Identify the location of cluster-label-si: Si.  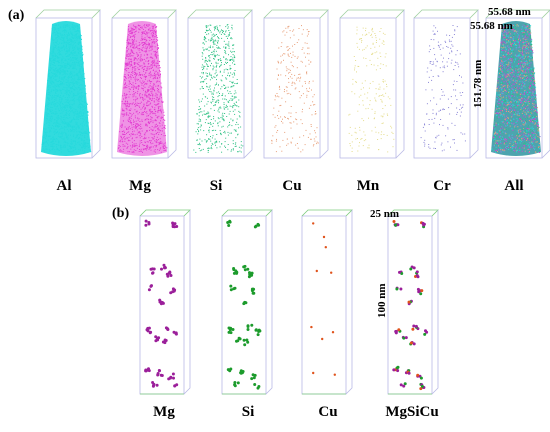
(248, 412).